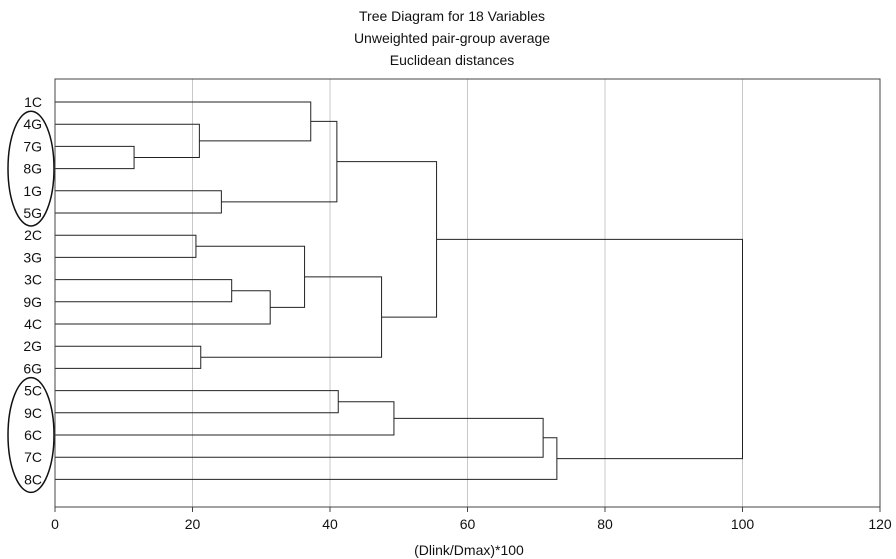 This screenshot has width=896, height=559. What do you see at coordinates (330, 524) in the screenshot?
I see `x-tick-label: 40` at bounding box center [330, 524].